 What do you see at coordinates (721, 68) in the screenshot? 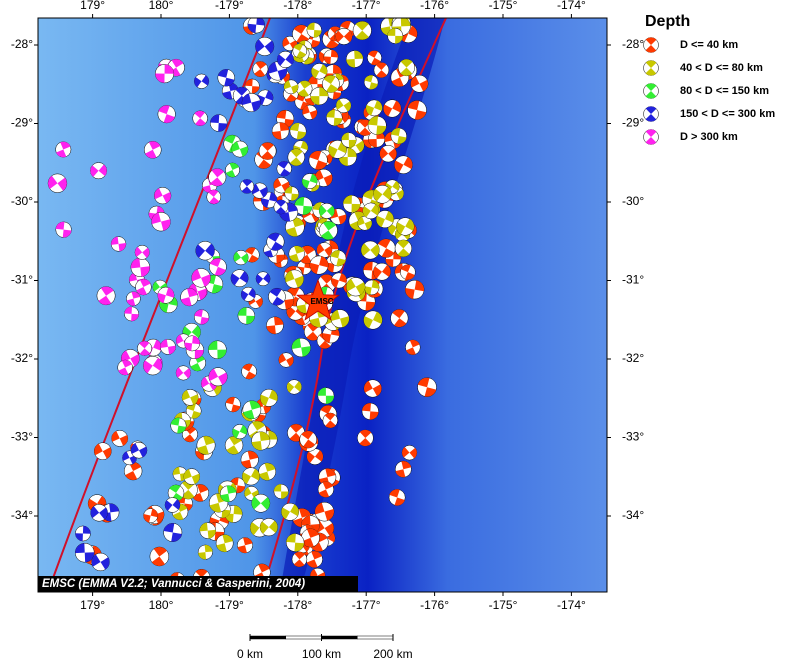
I see `legend-label: 40 < D <= 80 km` at bounding box center [721, 68].